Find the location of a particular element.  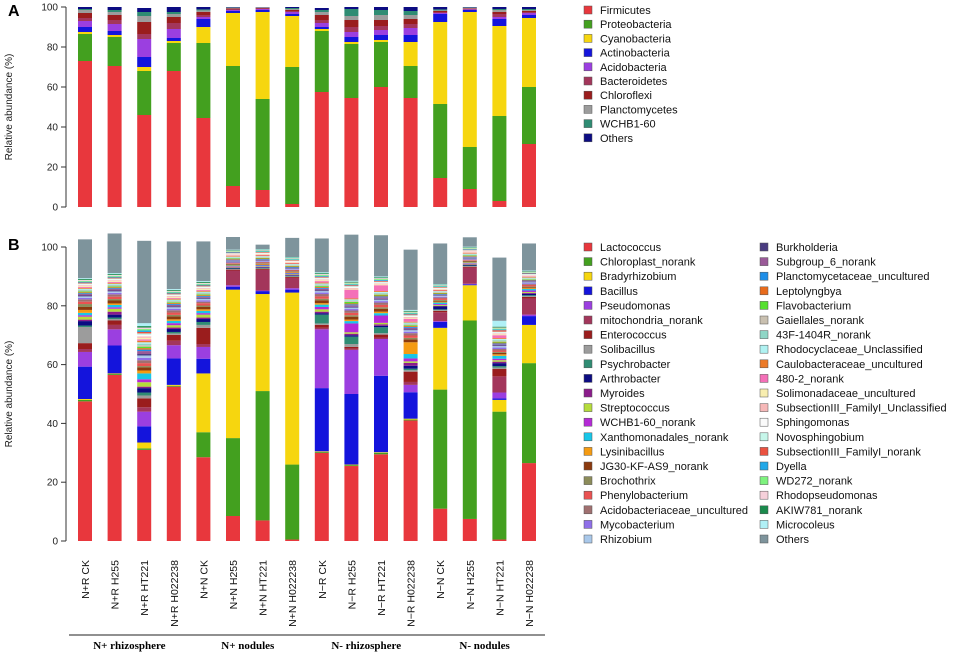

legend-label: Microcoleus is located at coordinates (805, 525).